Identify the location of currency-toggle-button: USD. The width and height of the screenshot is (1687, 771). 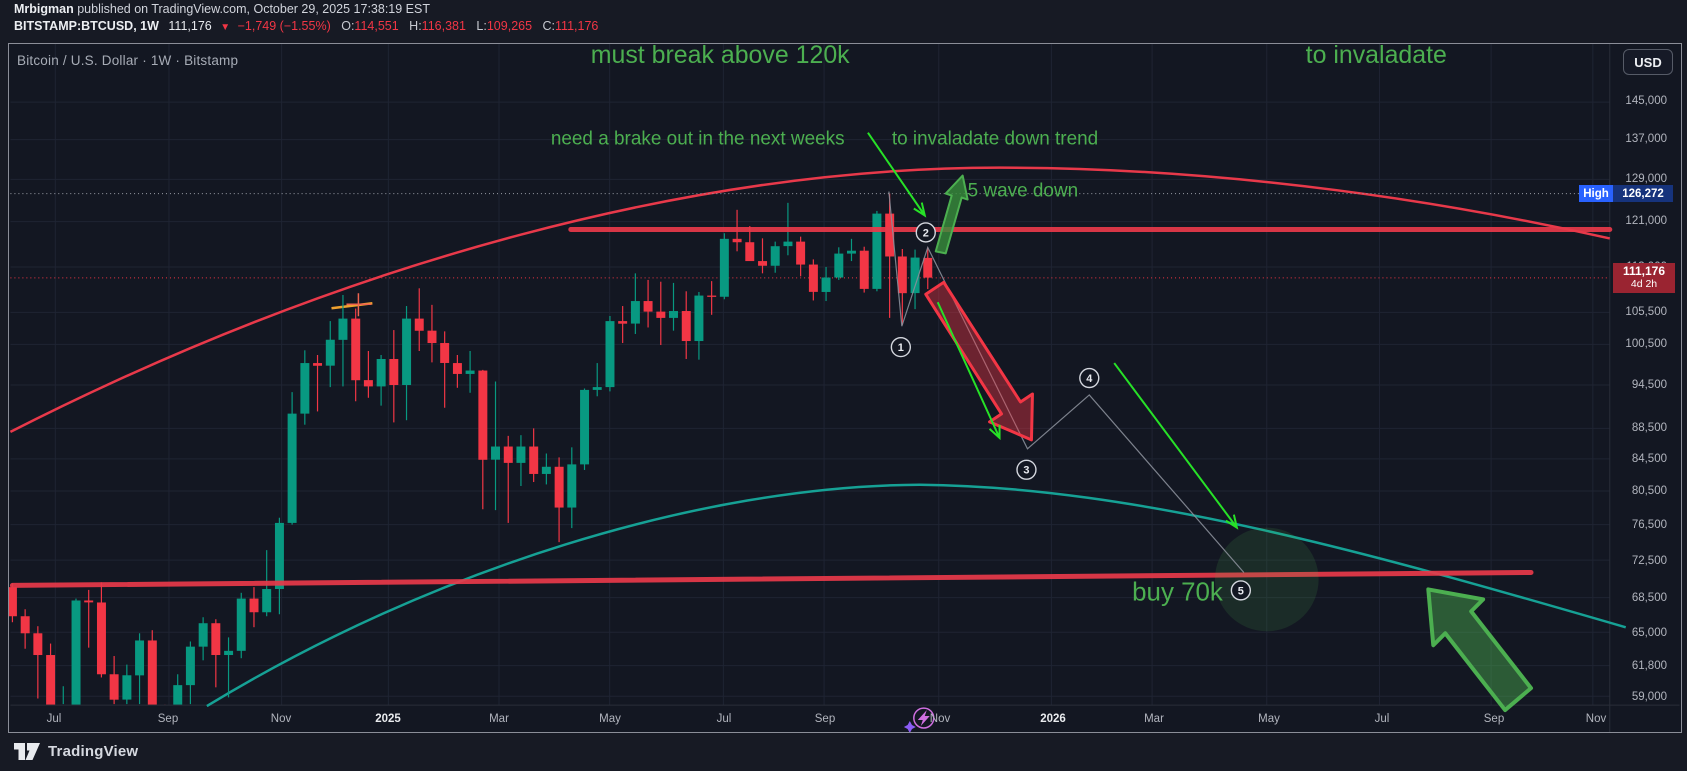
(1648, 62).